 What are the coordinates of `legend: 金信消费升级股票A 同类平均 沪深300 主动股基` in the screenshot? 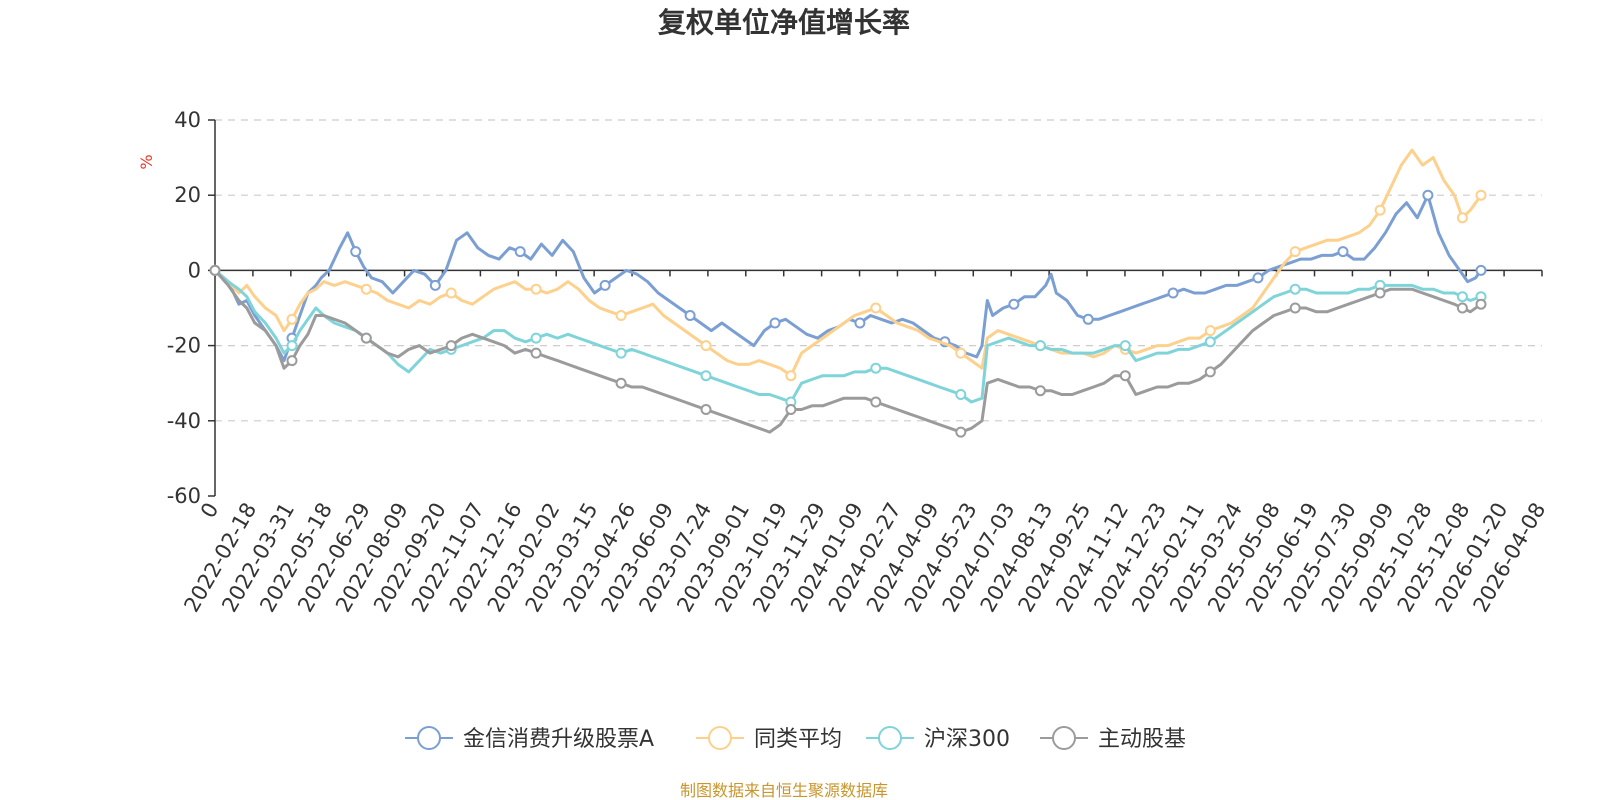 It's located at (795, 739).